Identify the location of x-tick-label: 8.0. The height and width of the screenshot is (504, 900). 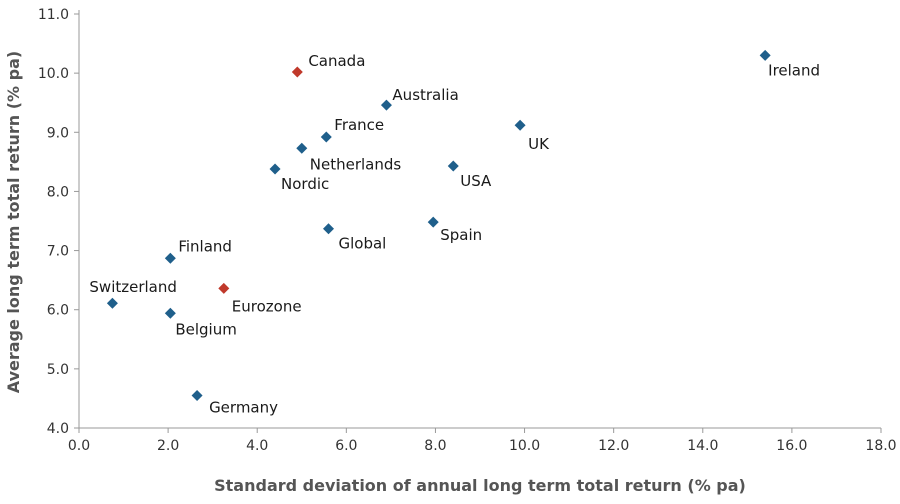
(435, 446).